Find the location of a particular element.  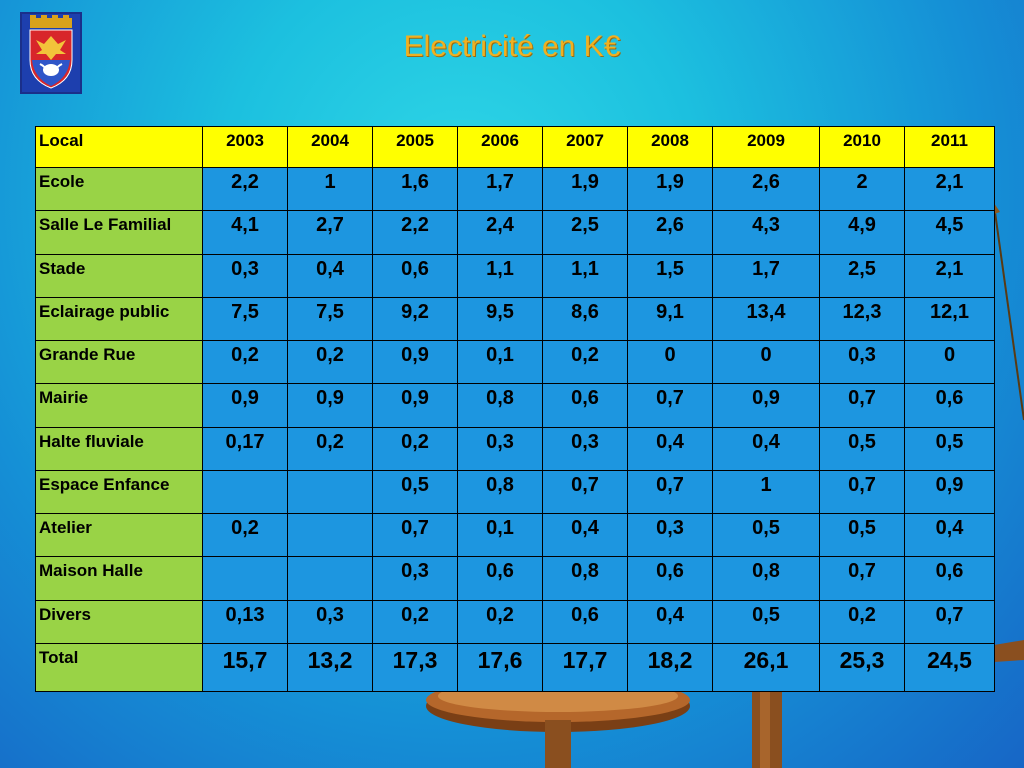

value-cell: 9,5 is located at coordinates (500, 319).